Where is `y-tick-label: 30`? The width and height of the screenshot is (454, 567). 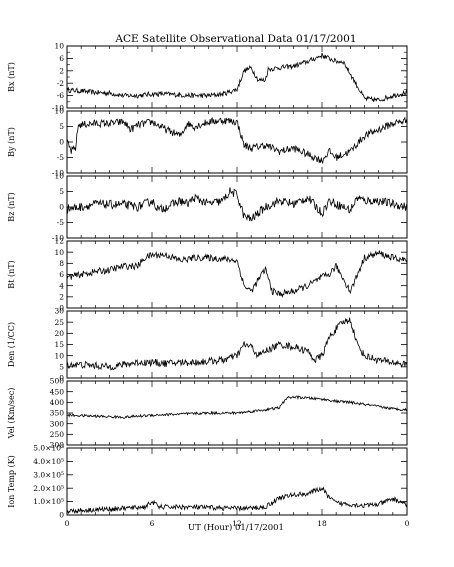
y-tick-label: 30 is located at coordinates (59, 311).